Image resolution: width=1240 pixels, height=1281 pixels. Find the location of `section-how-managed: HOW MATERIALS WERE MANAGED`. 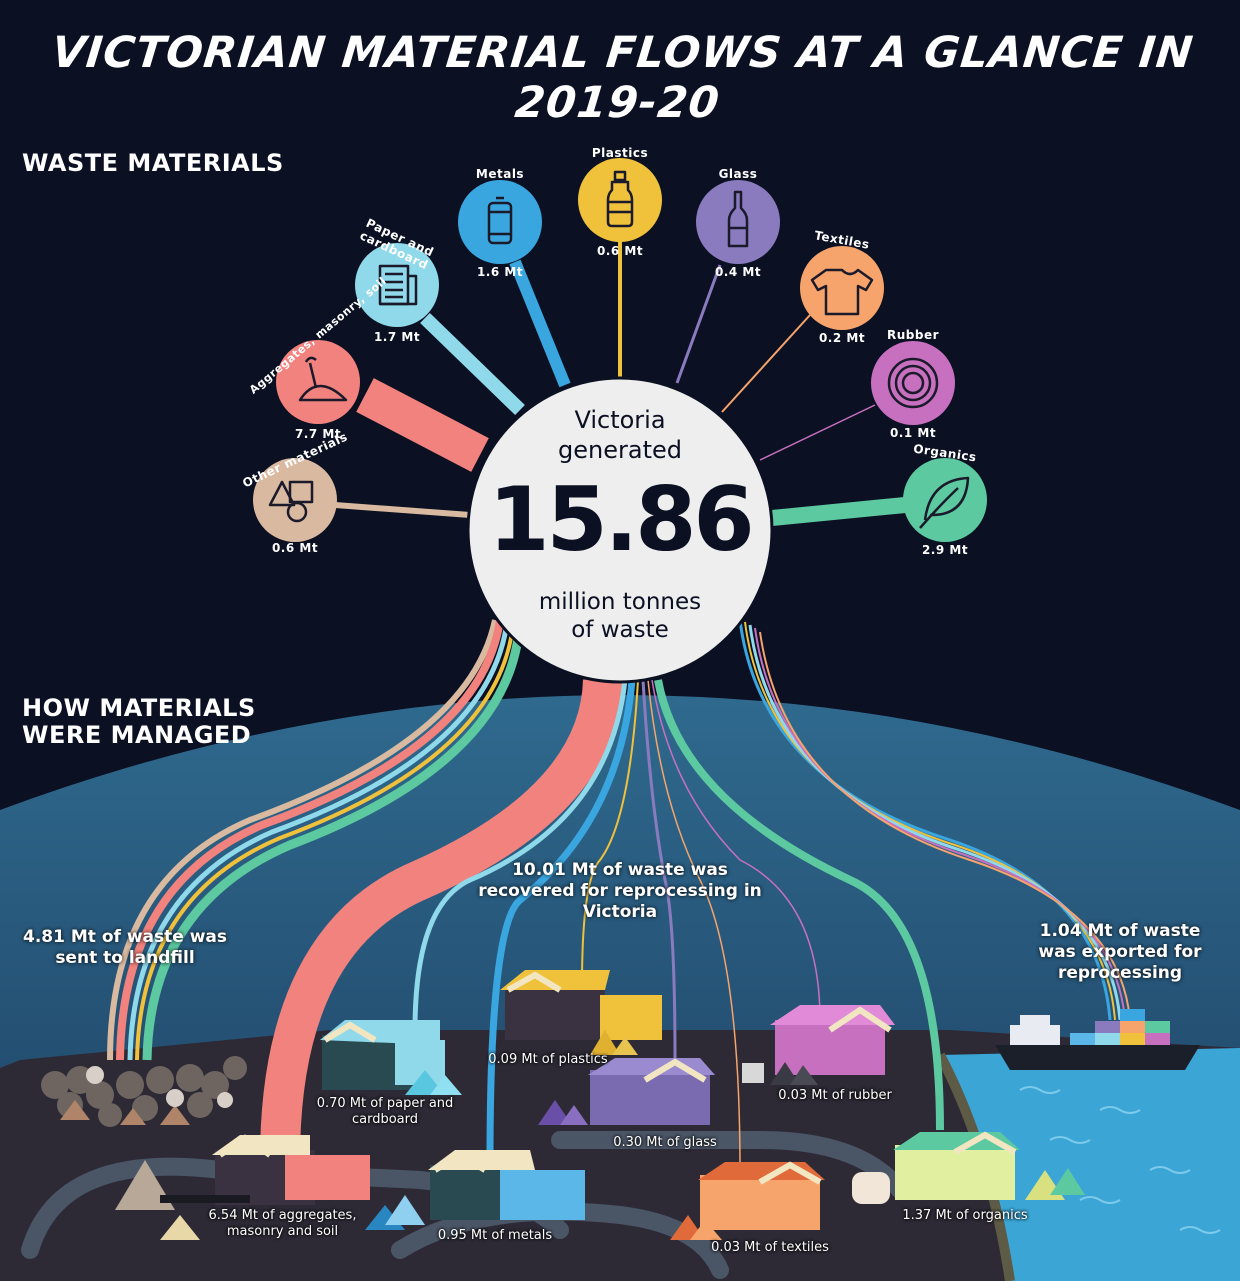

section-how-managed: HOW MATERIALS WERE MANAGED is located at coordinates (139, 722).